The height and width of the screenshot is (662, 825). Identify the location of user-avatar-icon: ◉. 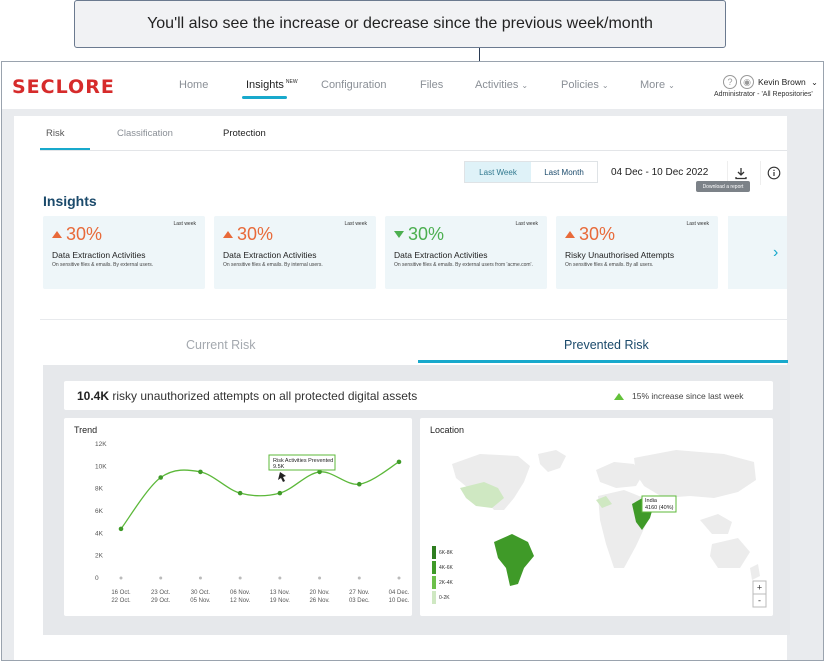
(747, 82).